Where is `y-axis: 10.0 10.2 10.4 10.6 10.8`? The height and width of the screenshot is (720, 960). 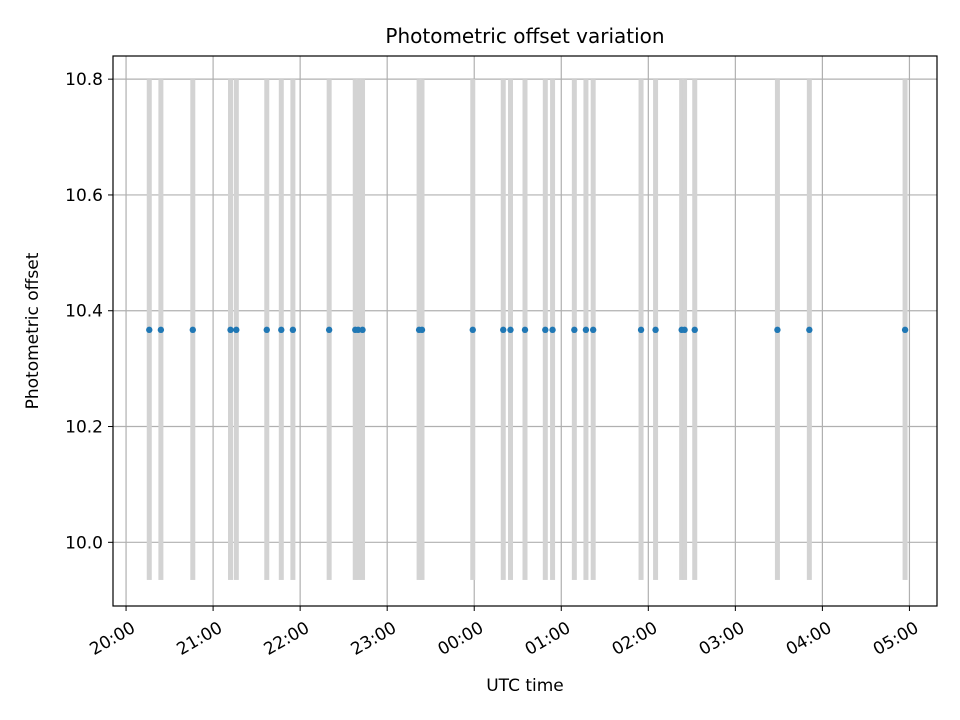 y-axis: 10.0 10.2 10.4 10.6 10.8 is located at coordinates (89, 311).